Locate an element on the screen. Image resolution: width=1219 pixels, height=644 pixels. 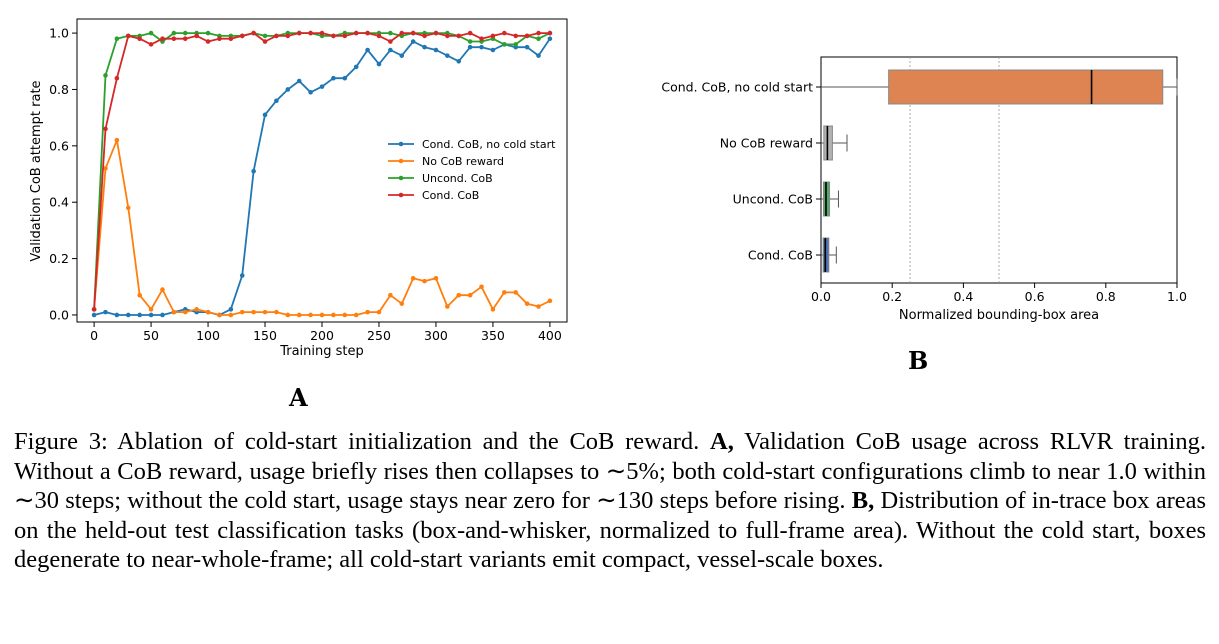
x-tick-label: 0.8 is located at coordinates (1106, 296).